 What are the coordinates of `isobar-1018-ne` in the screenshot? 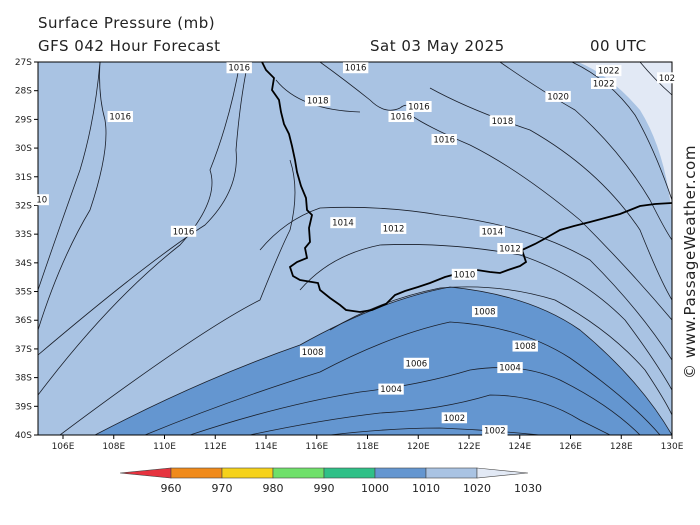 It's located at (550, 194).